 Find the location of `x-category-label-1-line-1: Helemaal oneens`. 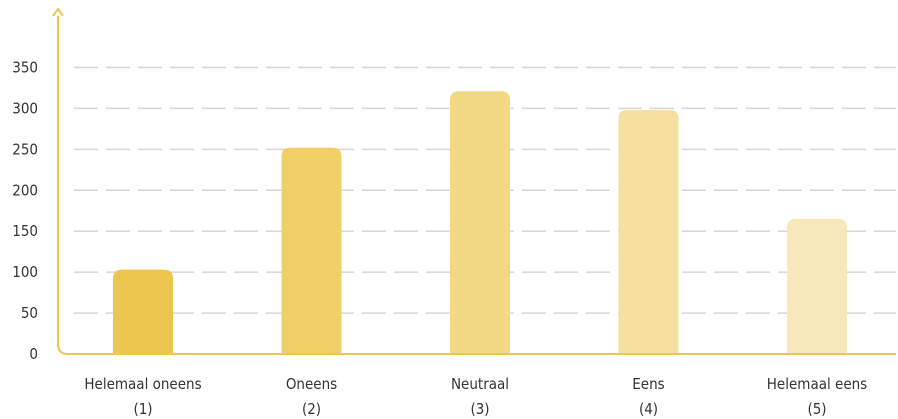

x-category-label-1-line-1: Helemaal oneens is located at coordinates (142, 384).